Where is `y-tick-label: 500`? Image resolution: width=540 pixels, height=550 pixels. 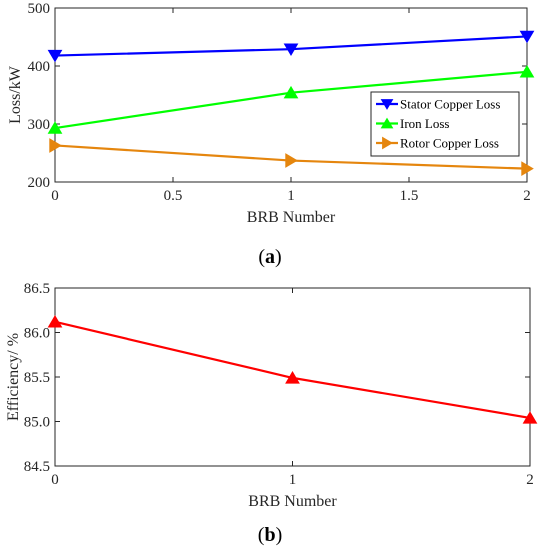 y-tick-label: 500 is located at coordinates (39, 9).